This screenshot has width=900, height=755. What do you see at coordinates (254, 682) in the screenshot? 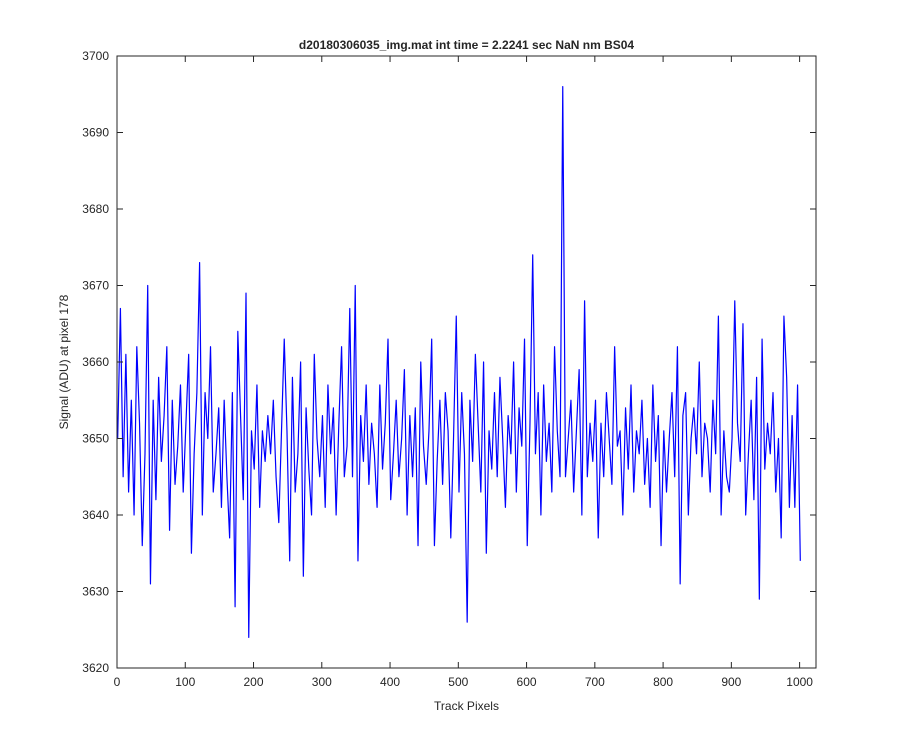
I see `x-tick-label: 200` at bounding box center [254, 682].